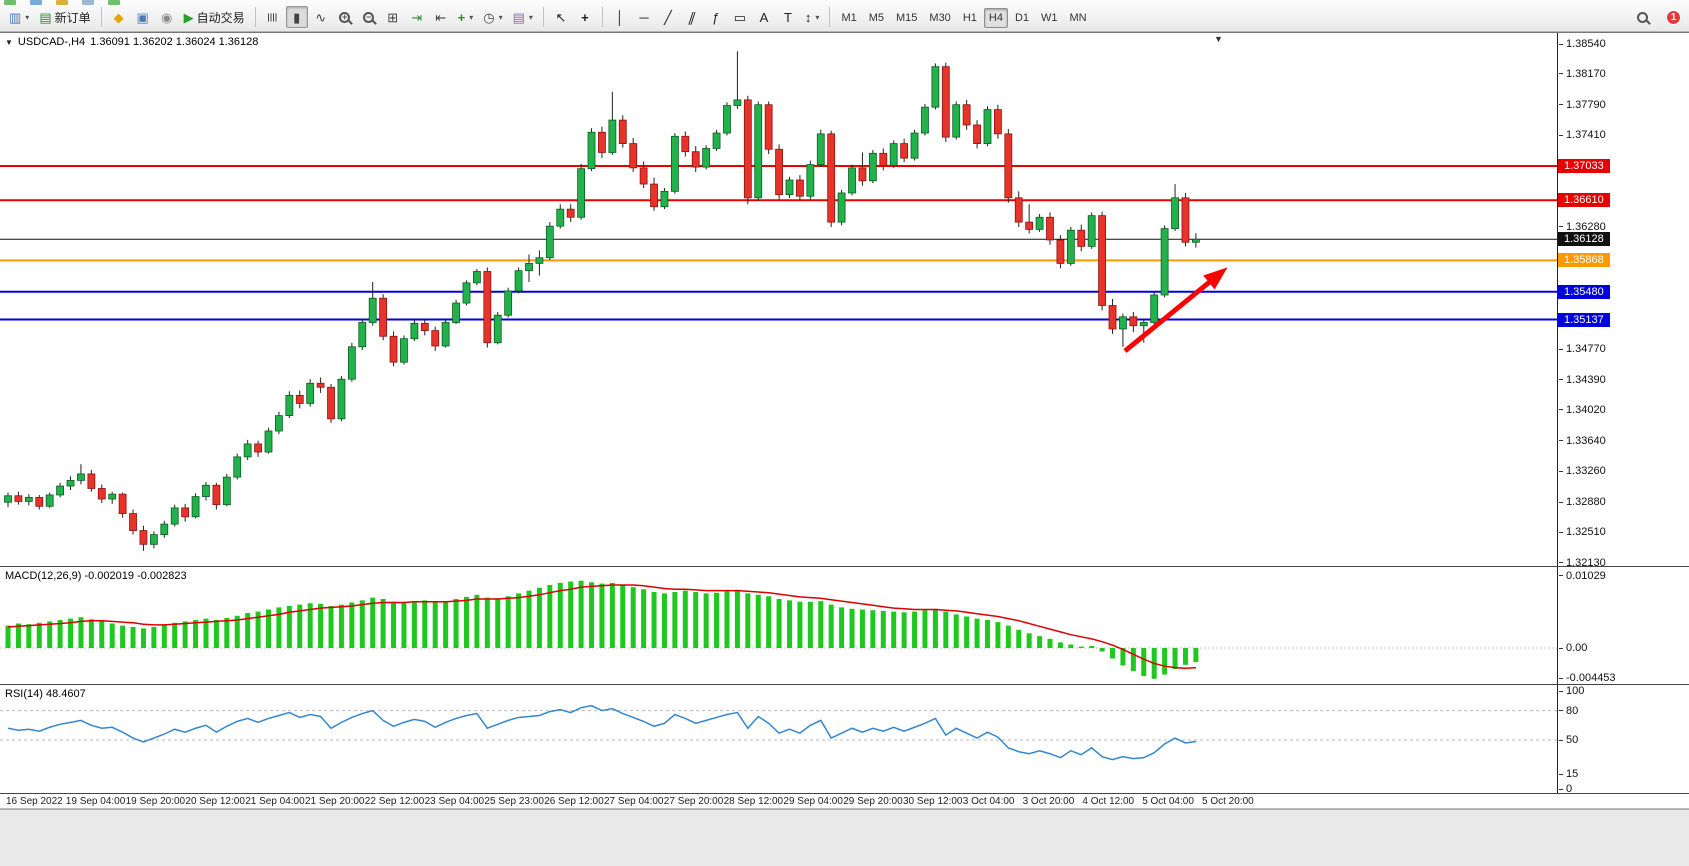 The image size is (1689, 866). Describe the element at coordinates (273, 17) in the screenshot. I see `bar-chart-mode-button: ≣` at that location.